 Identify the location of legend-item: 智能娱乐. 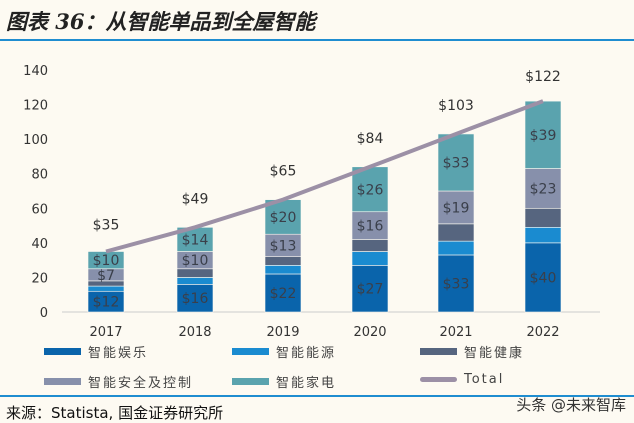
(96, 351).